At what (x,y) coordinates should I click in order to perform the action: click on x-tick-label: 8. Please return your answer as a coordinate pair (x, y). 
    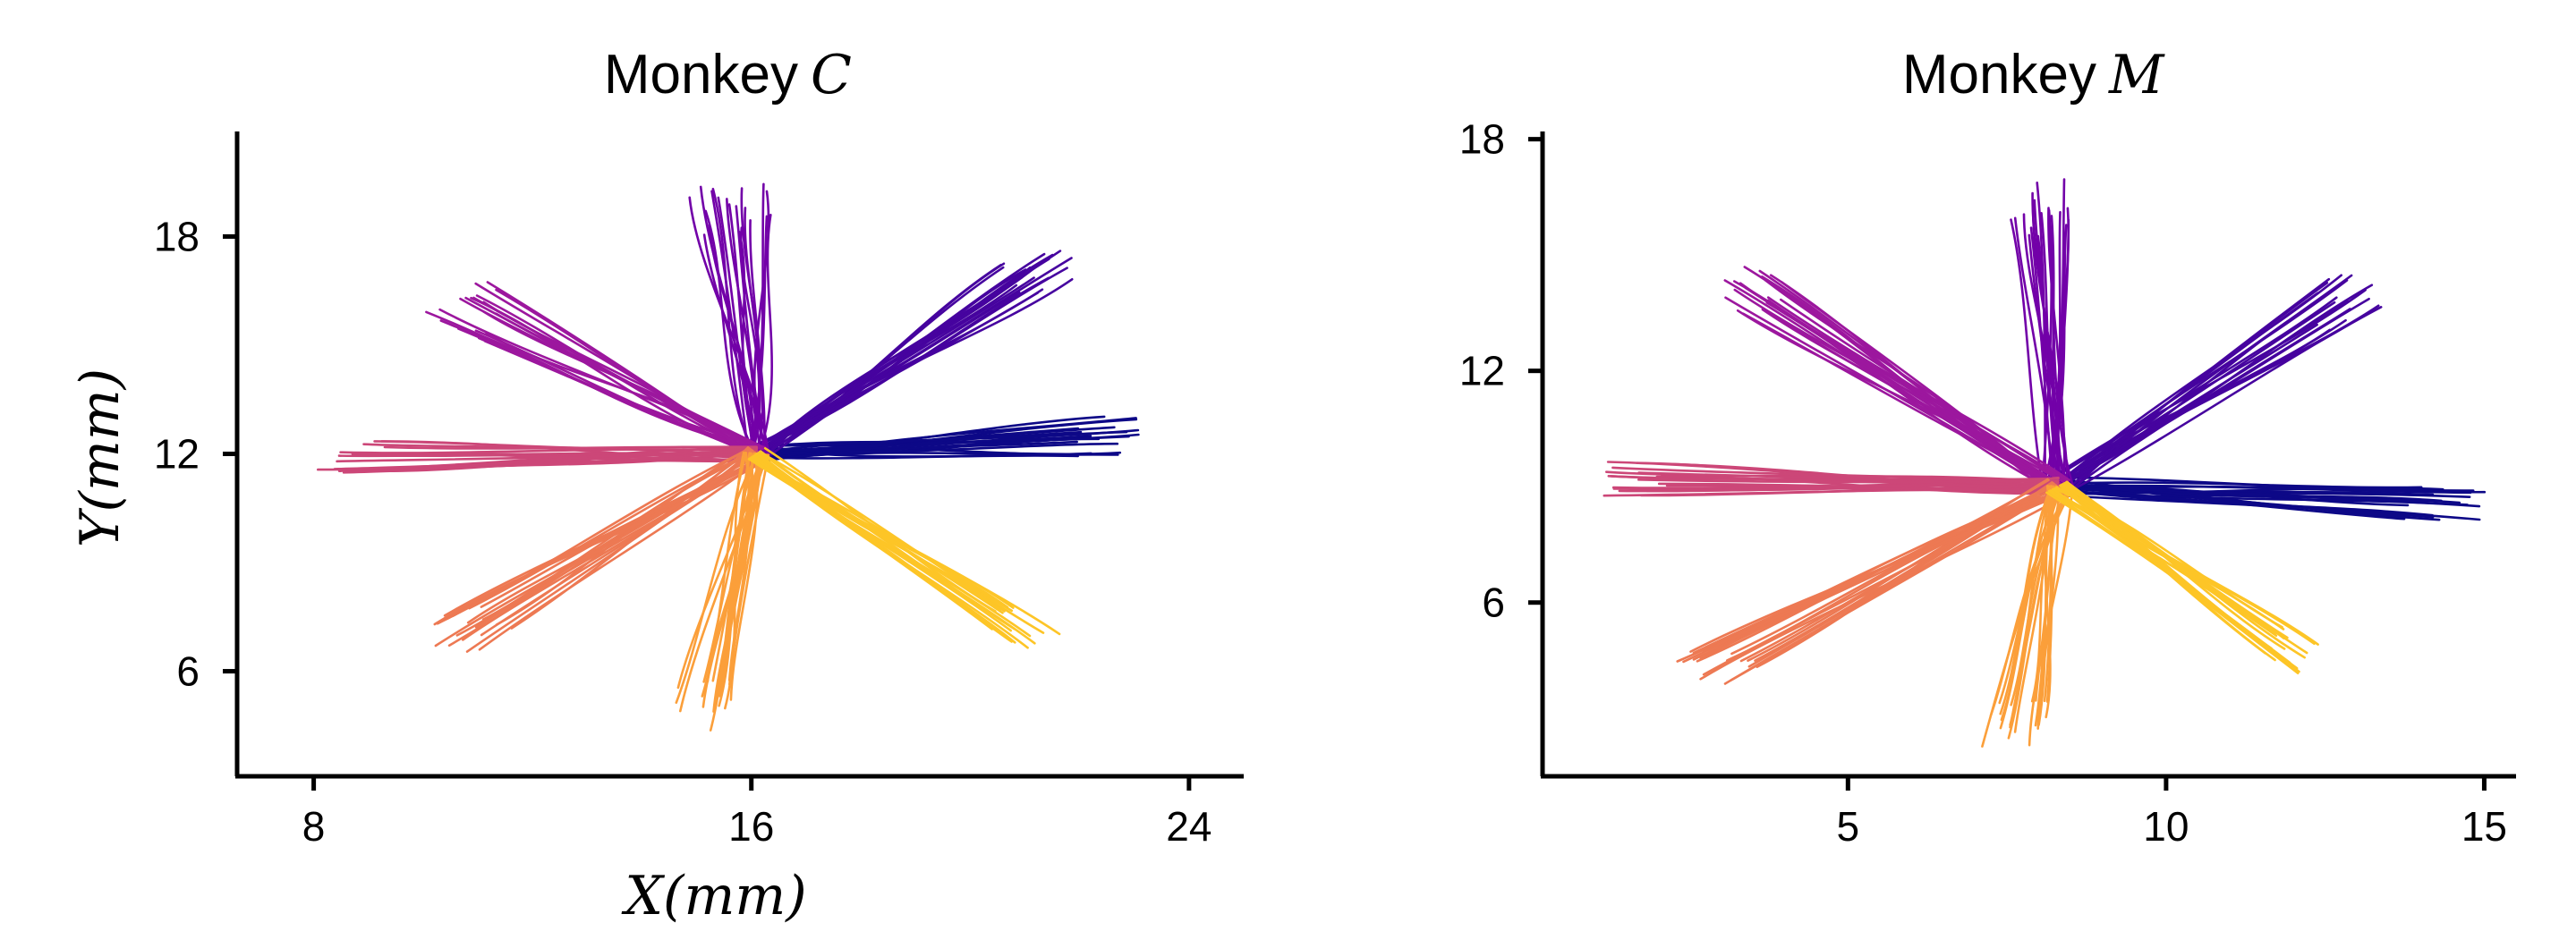
    Looking at the image, I should click on (314, 826).